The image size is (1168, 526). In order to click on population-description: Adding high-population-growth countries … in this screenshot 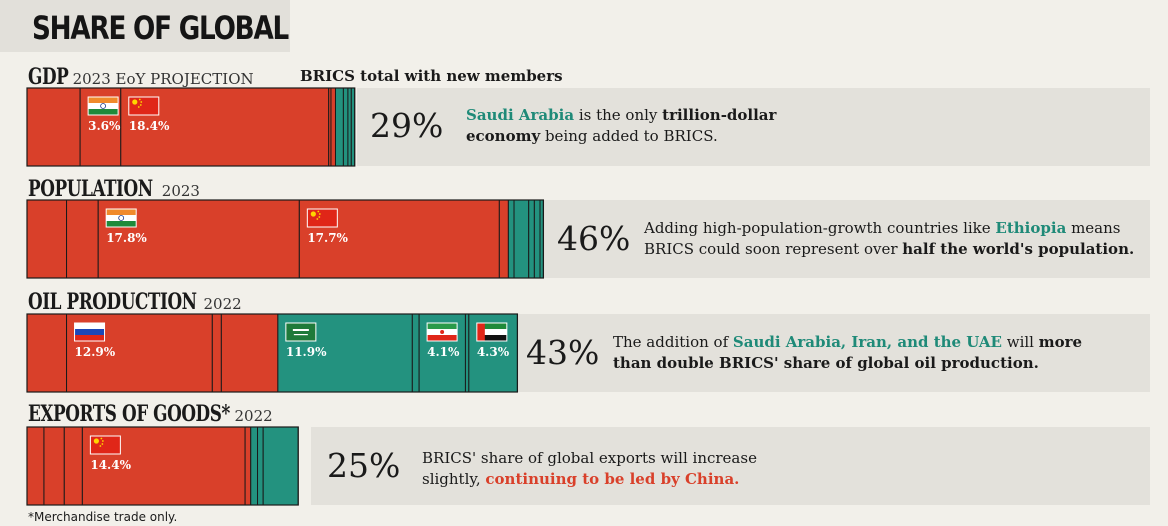, I will do `click(894, 239)`.